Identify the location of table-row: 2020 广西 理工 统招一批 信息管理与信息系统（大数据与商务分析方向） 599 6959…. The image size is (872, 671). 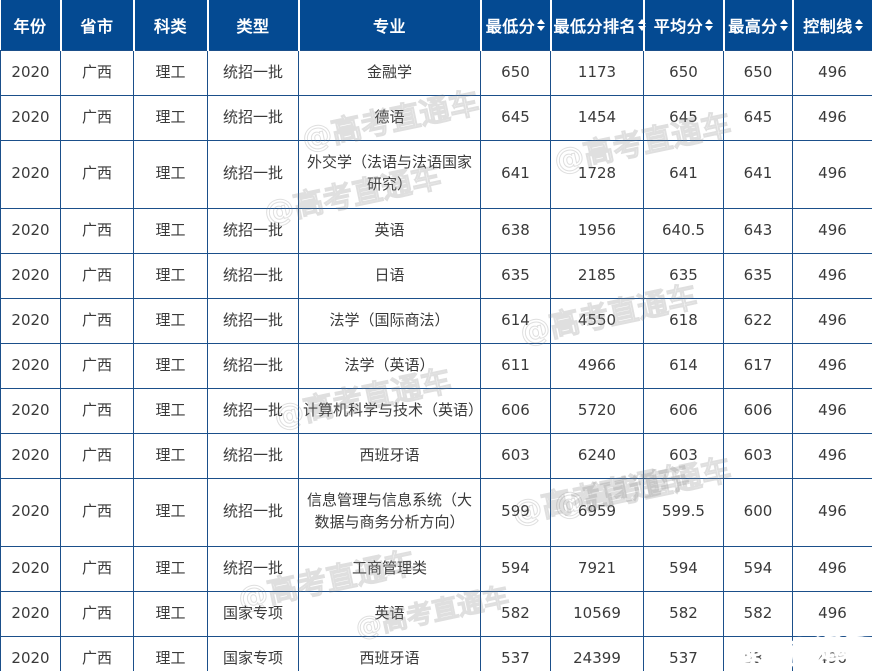
(436, 512).